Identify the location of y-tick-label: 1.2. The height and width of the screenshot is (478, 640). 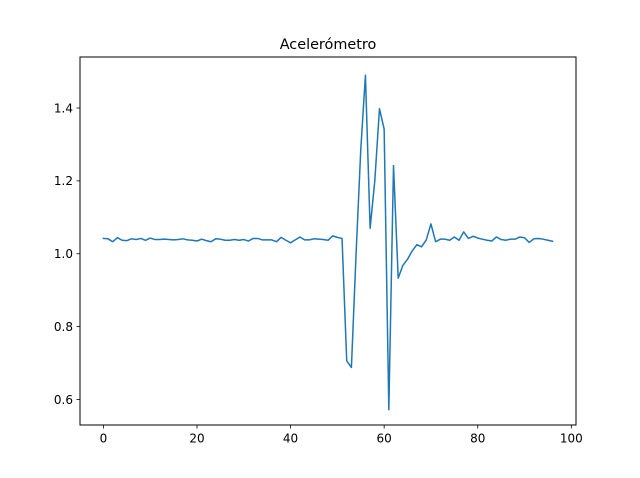
(63, 181).